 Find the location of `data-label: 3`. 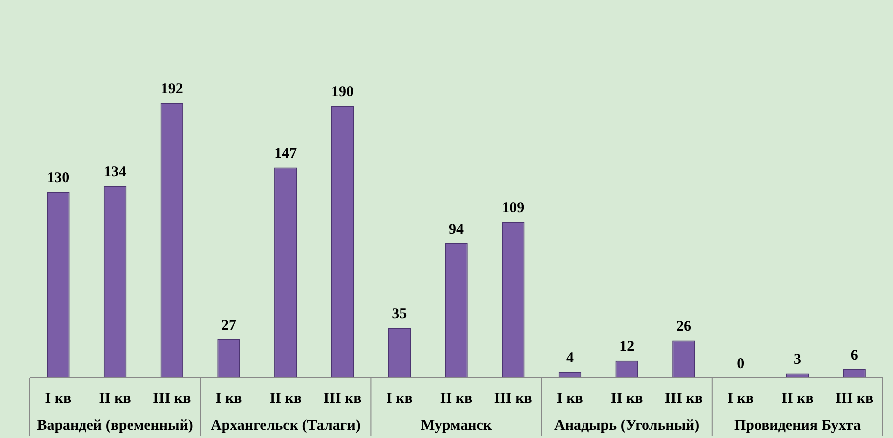

data-label: 3 is located at coordinates (798, 360).